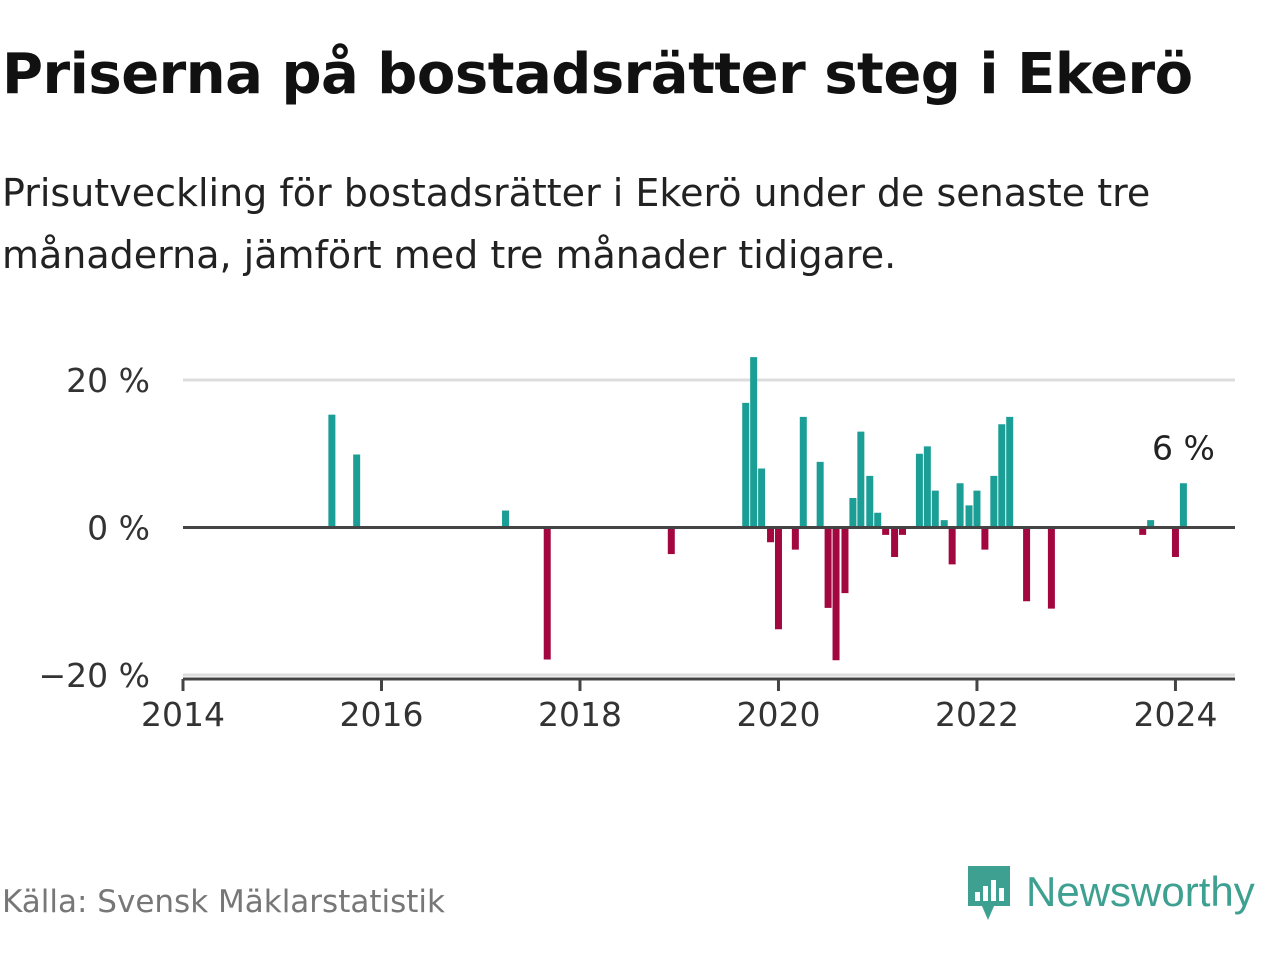  Describe the element at coordinates (597, 74) in the screenshot. I see `chart-title: Priserna på bostadsrätter steg i Ekerö` at that location.